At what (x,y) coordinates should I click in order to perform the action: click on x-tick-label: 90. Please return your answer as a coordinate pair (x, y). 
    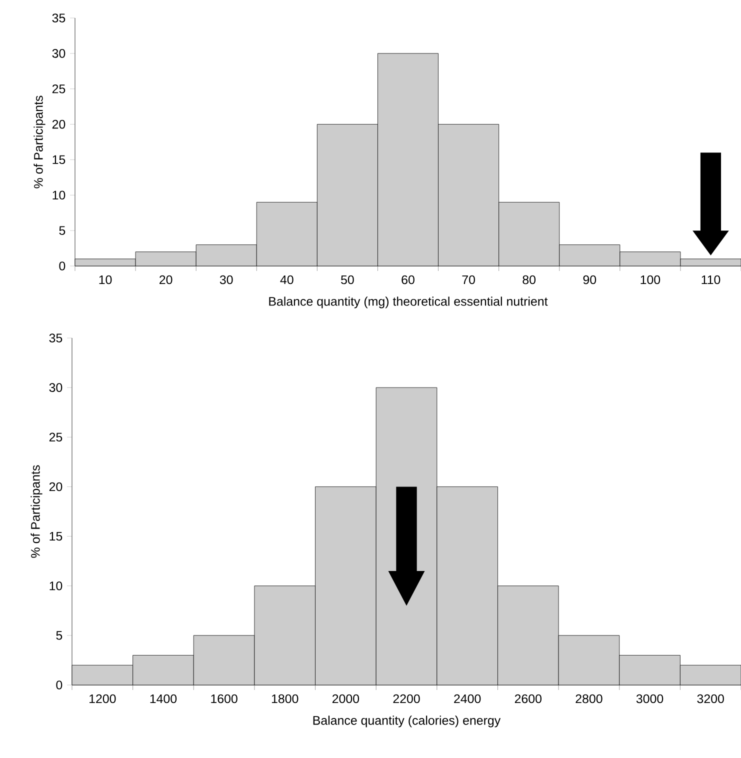
    Looking at the image, I should click on (589, 279).